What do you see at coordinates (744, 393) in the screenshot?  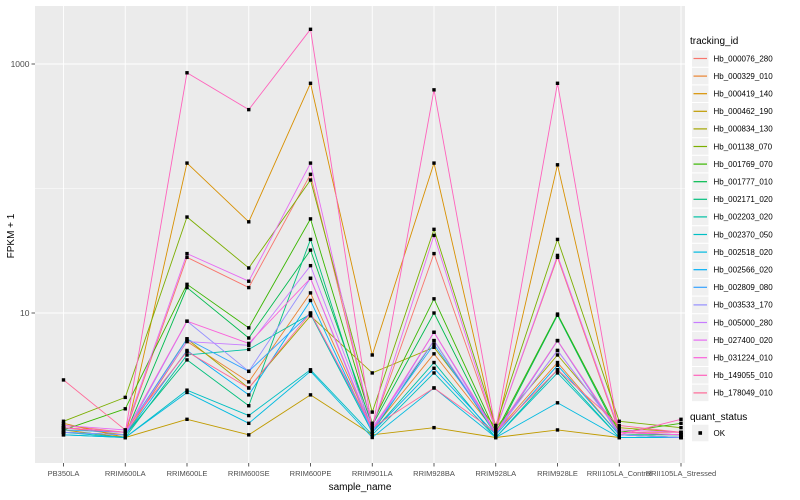 I see `legend-entry-label: Hb_178049_010` at bounding box center [744, 393].